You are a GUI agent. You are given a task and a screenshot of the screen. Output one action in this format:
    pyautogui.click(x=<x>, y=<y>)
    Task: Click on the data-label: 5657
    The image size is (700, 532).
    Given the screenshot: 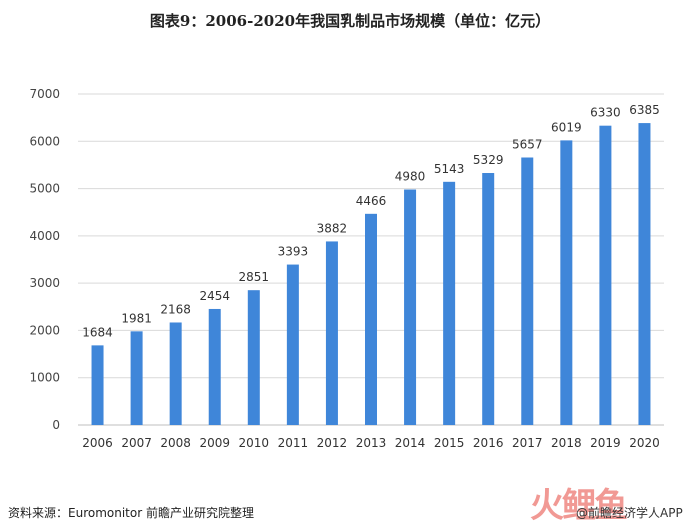 What is the action you would take?
    pyautogui.click(x=527, y=145)
    